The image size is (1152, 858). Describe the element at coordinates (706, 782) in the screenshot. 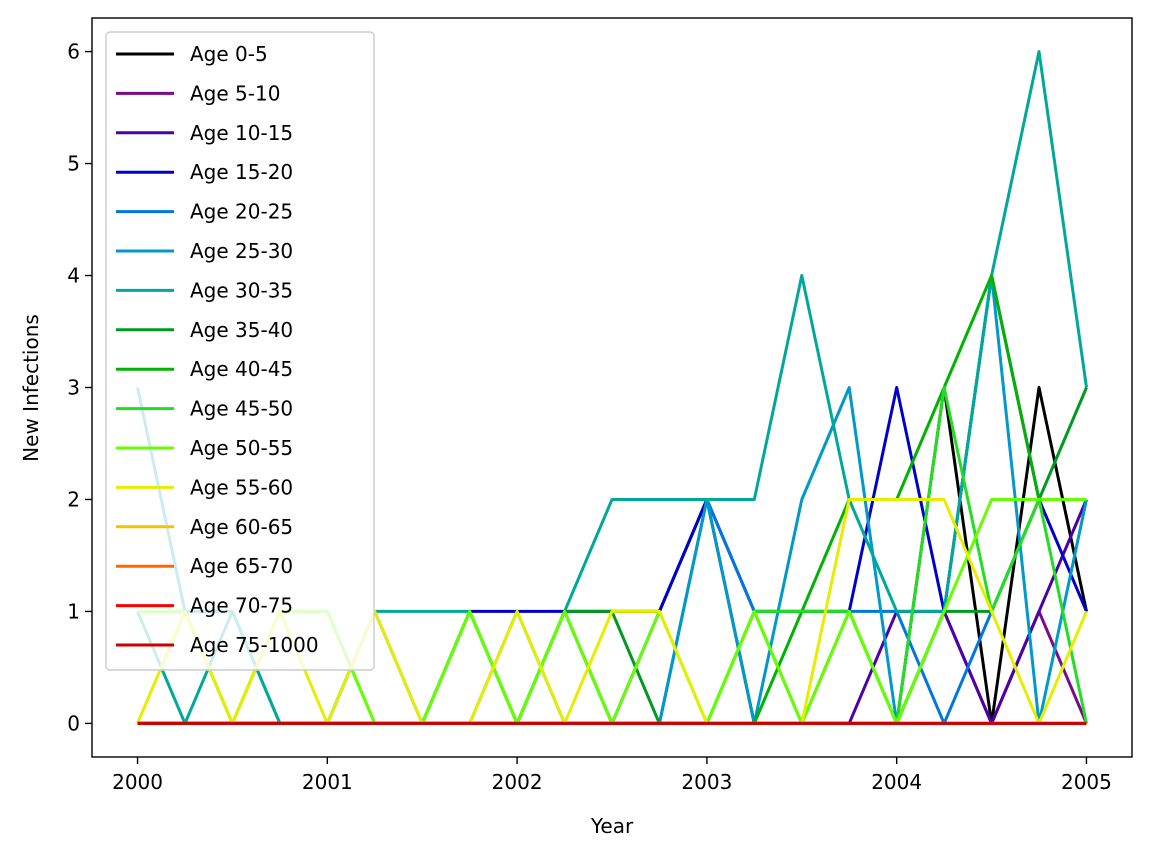

I see `x-tick-label: 2003` at that location.